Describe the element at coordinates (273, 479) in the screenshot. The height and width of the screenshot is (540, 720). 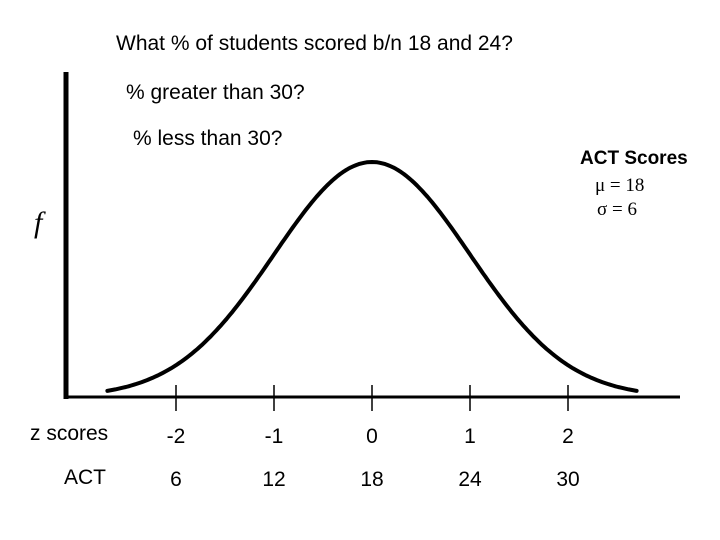
I see `act-tick-label: 12` at that location.